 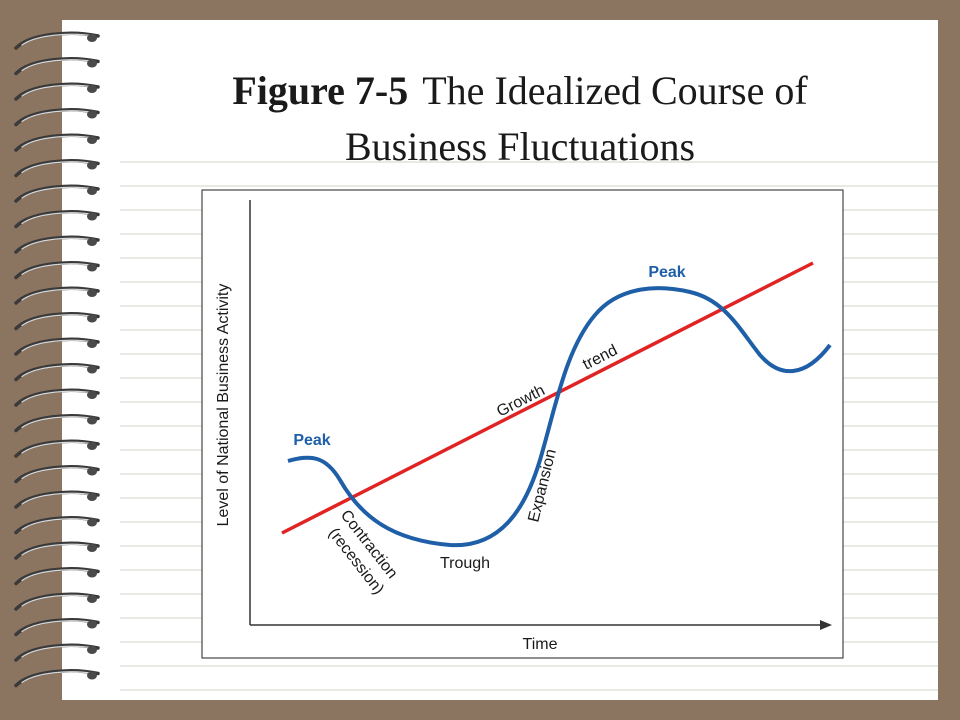 I want to click on title-bold: Figure 7-5, so click(x=320, y=90).